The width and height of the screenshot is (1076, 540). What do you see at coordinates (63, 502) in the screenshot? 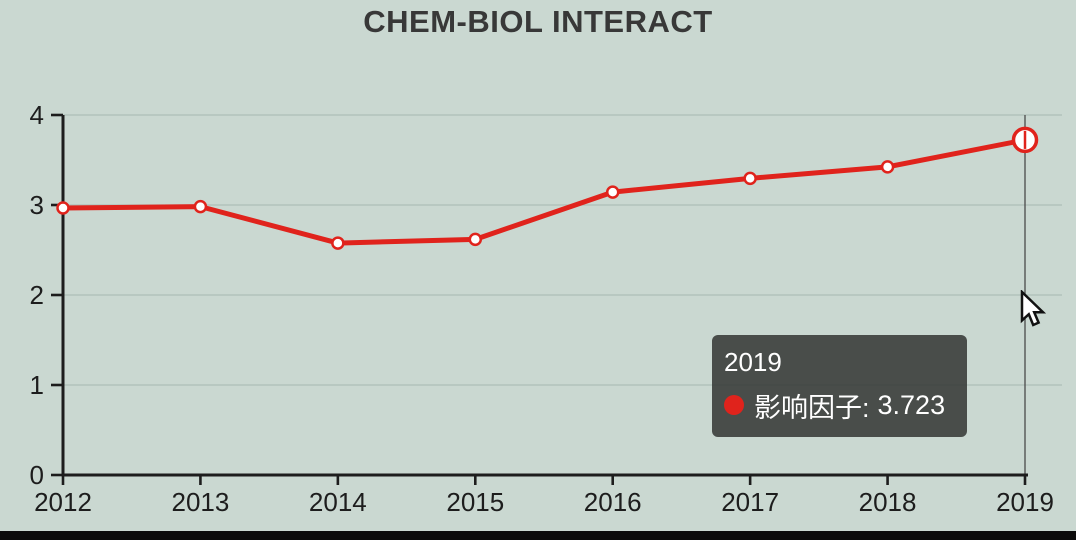
I see `x-tick-label: 2012` at bounding box center [63, 502].